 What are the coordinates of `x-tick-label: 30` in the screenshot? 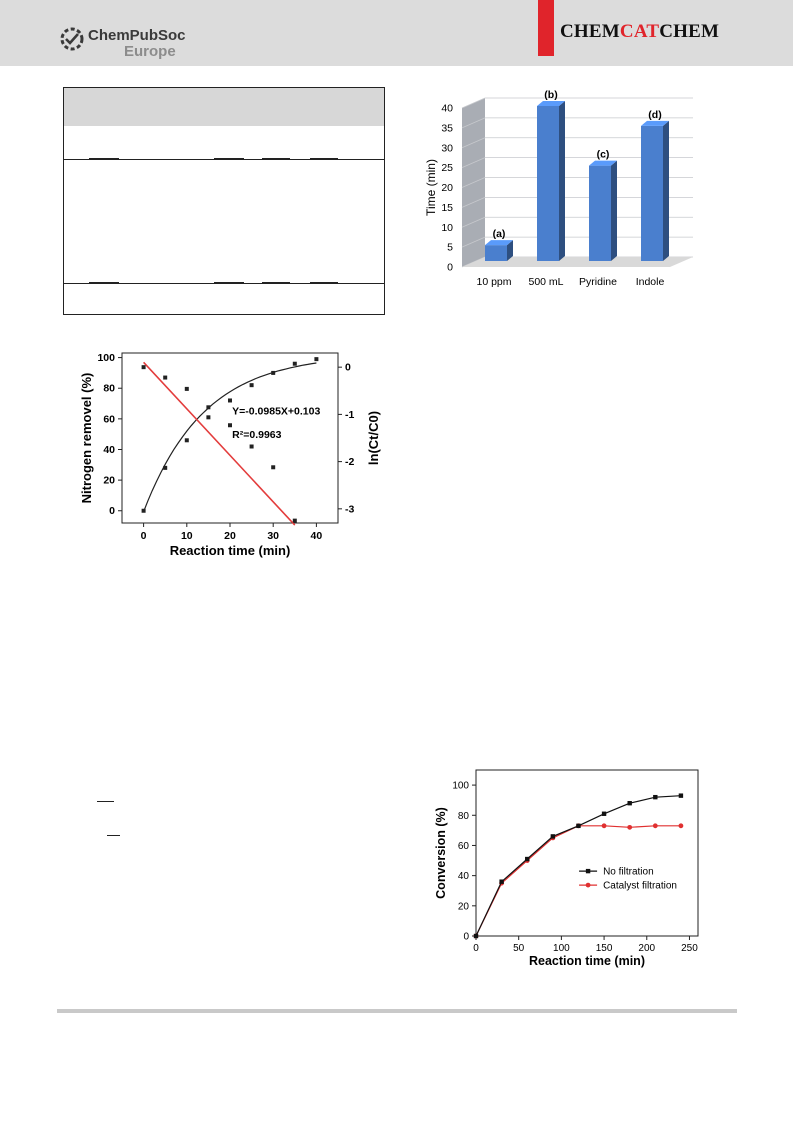 It's located at (273, 536).